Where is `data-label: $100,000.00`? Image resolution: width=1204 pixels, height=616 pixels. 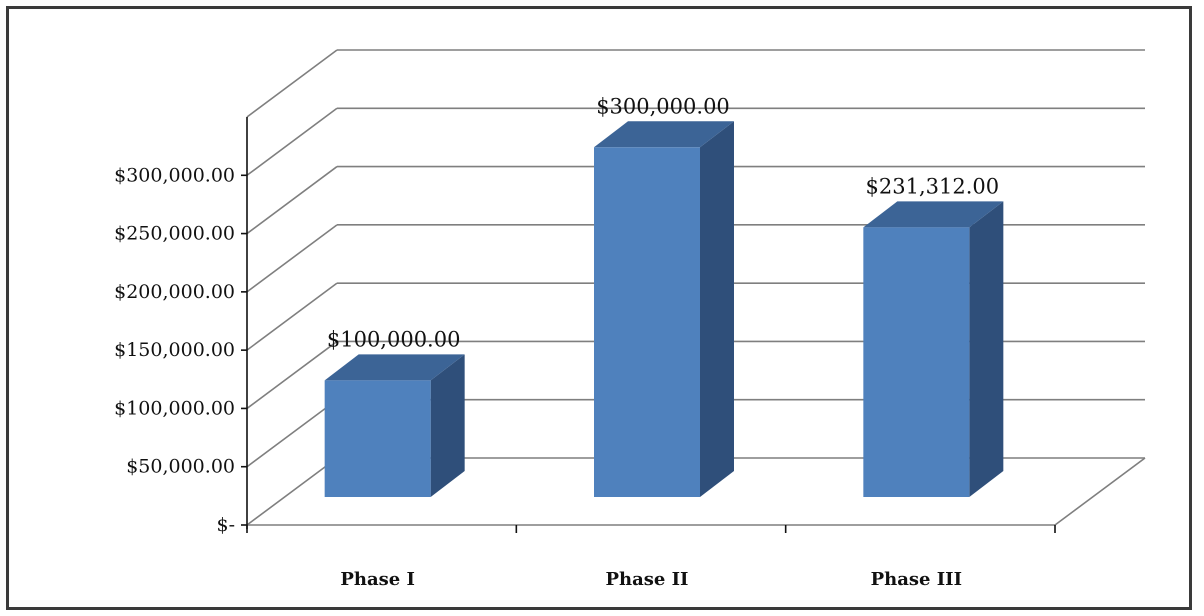
data-label: $100,000.00 is located at coordinates (394, 339).